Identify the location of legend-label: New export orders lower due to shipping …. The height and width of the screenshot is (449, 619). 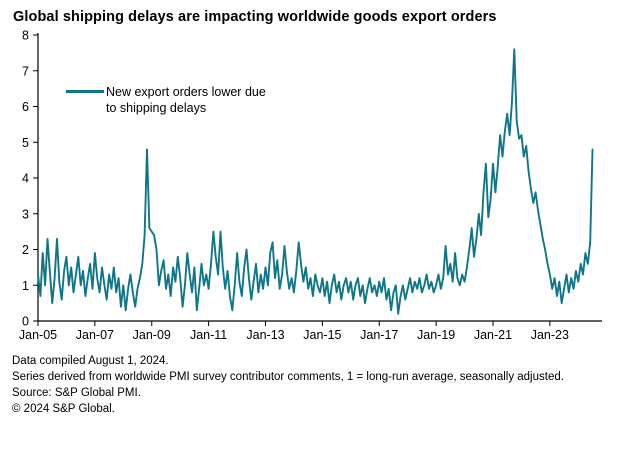
(186, 100).